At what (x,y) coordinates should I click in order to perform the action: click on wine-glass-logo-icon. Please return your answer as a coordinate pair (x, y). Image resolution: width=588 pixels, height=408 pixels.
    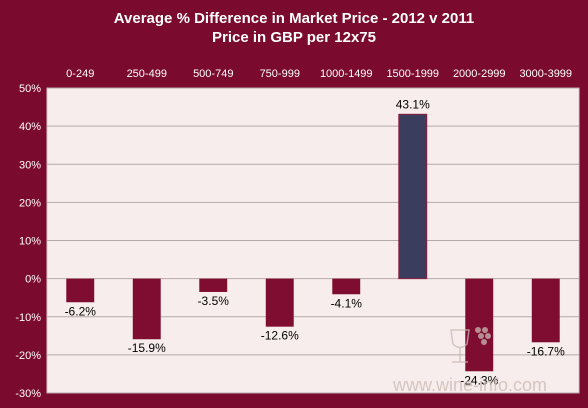
    Looking at the image, I should click on (470, 345).